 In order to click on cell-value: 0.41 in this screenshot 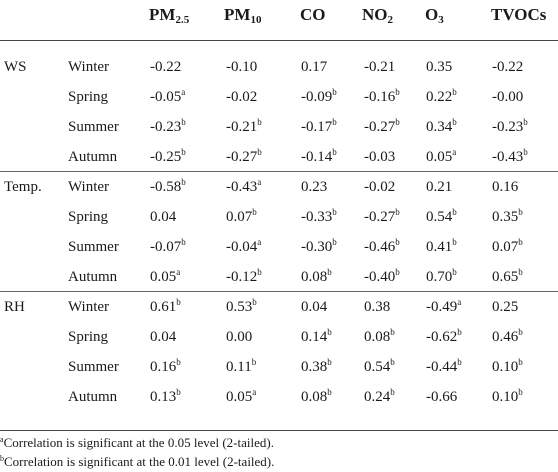, I will do `click(439, 247)`.